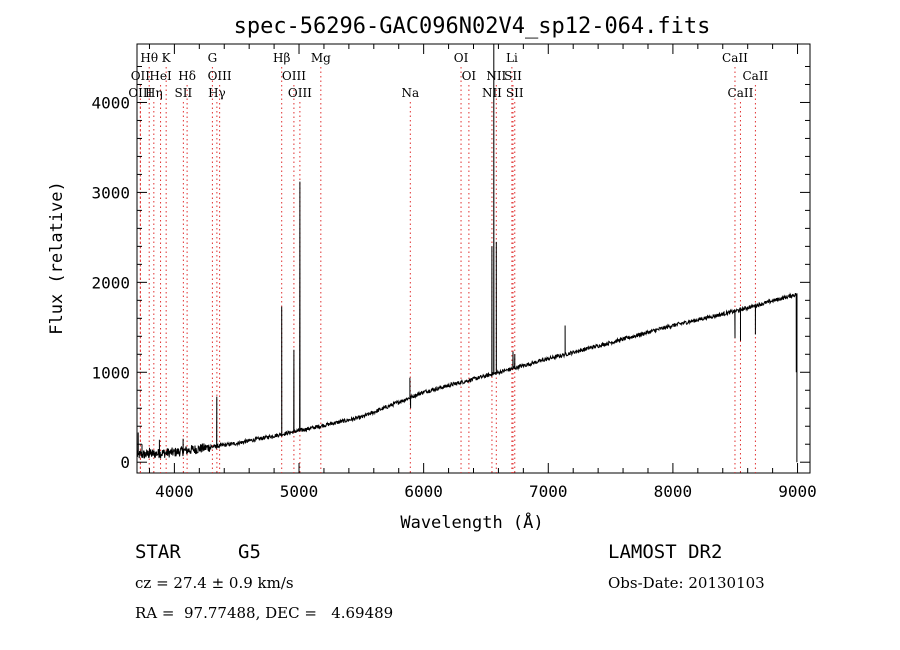 This screenshot has height=650, width=900. What do you see at coordinates (299, 491) in the screenshot?
I see `x-tick-label: 5000` at bounding box center [299, 491].